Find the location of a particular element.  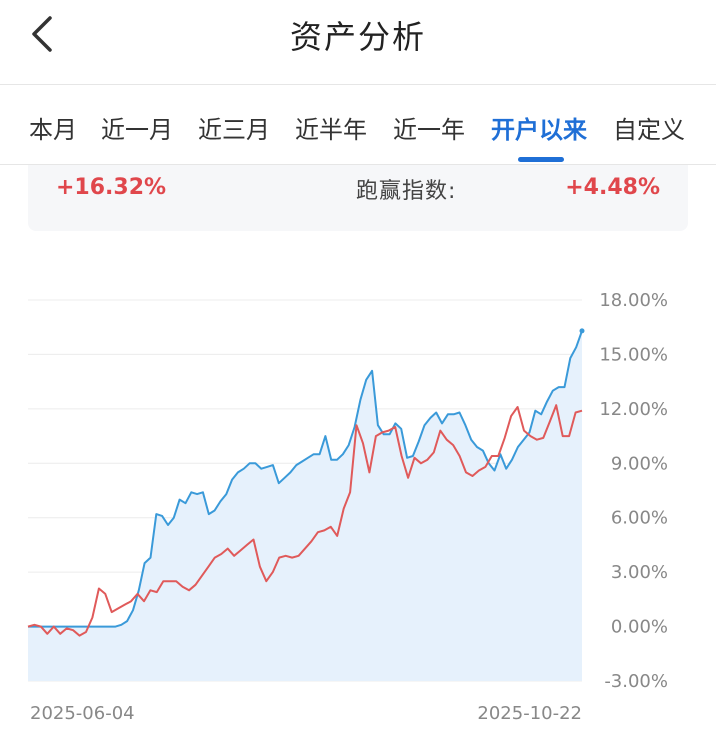

tab-custom: 自定义 is located at coordinates (649, 130).